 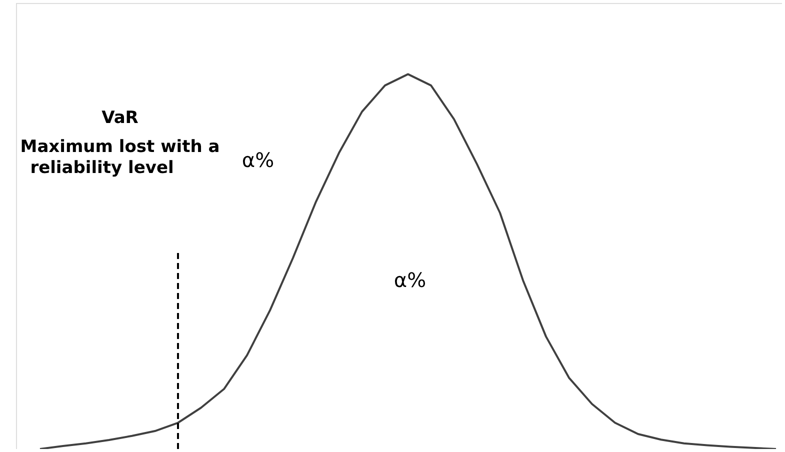 What do you see at coordinates (120, 147) in the screenshot?
I see `annotation: Maximum lost with a` at bounding box center [120, 147].